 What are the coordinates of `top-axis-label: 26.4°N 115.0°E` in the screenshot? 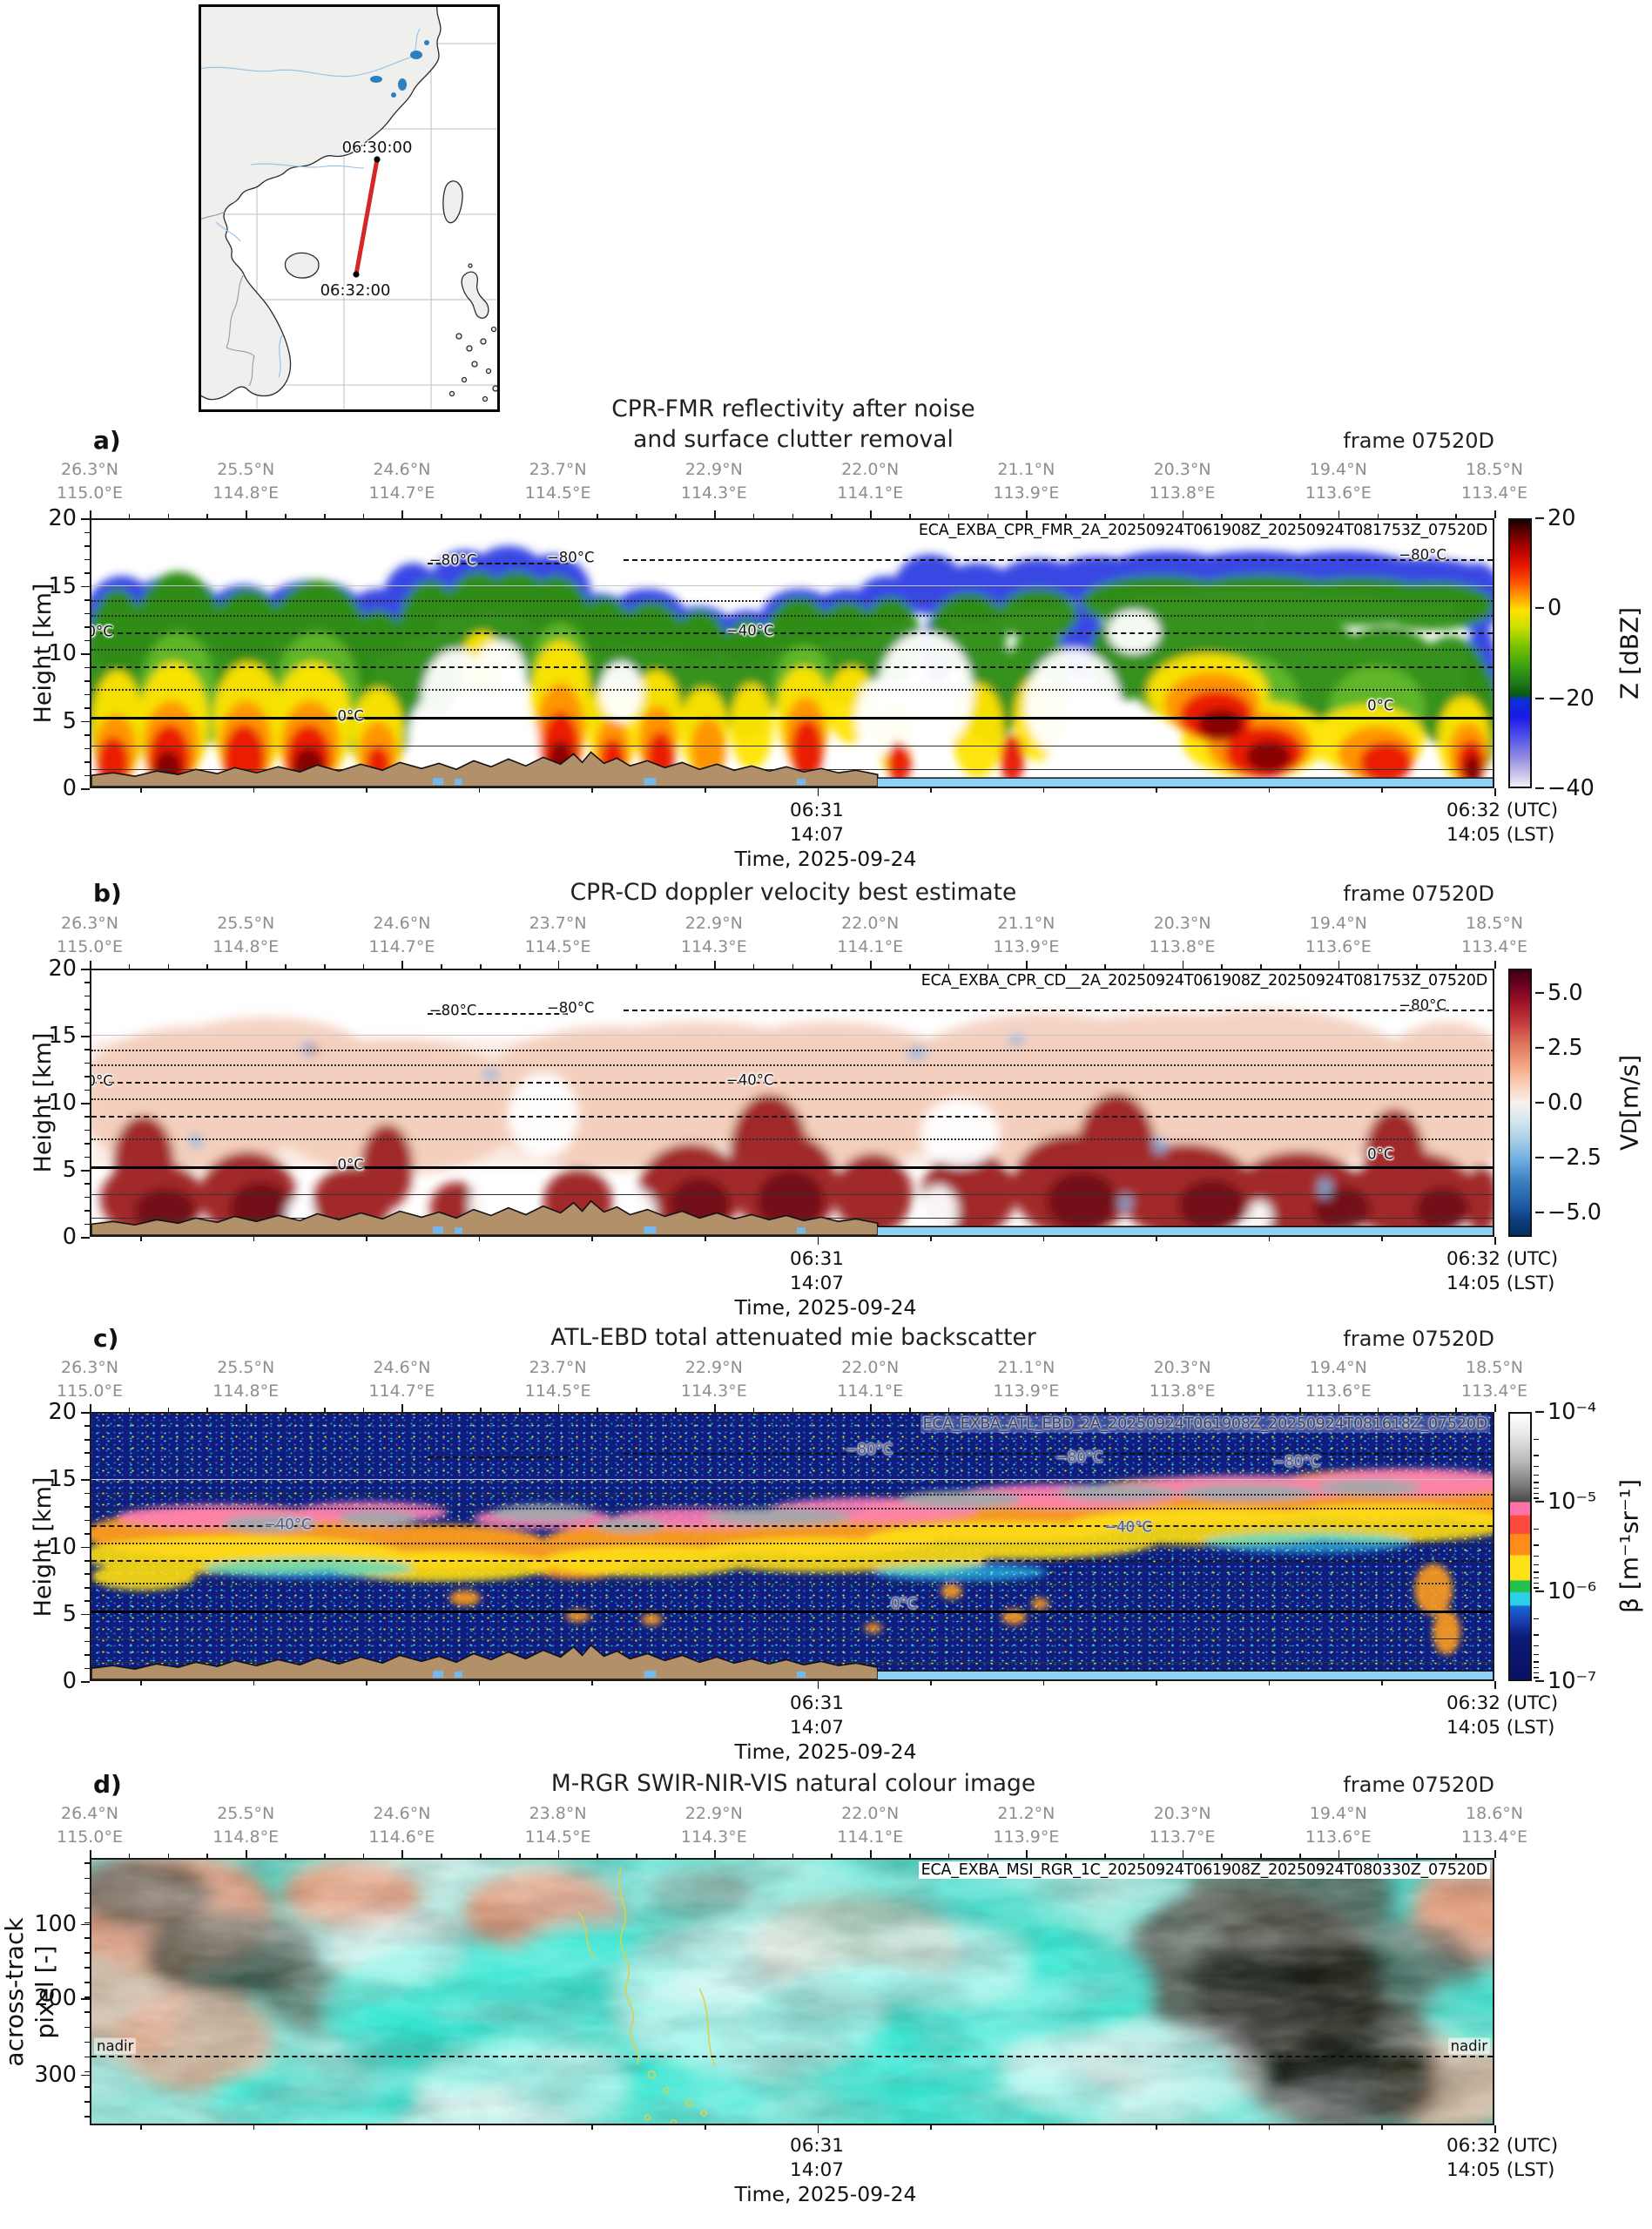 It's located at (90, 1825).